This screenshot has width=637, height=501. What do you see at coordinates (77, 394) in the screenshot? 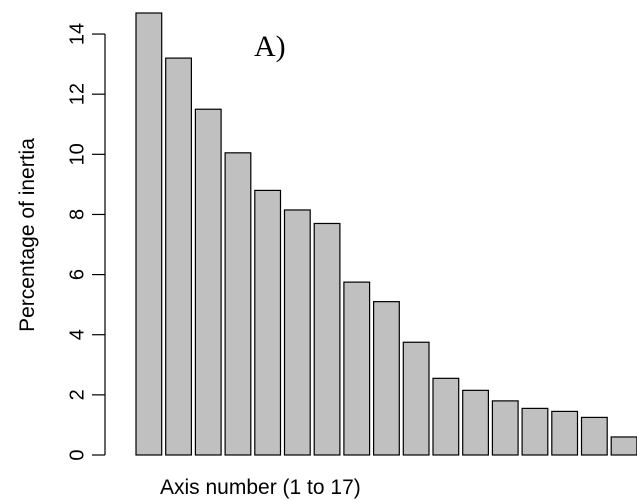
I see `y-tick-label-2: 2` at bounding box center [77, 394].